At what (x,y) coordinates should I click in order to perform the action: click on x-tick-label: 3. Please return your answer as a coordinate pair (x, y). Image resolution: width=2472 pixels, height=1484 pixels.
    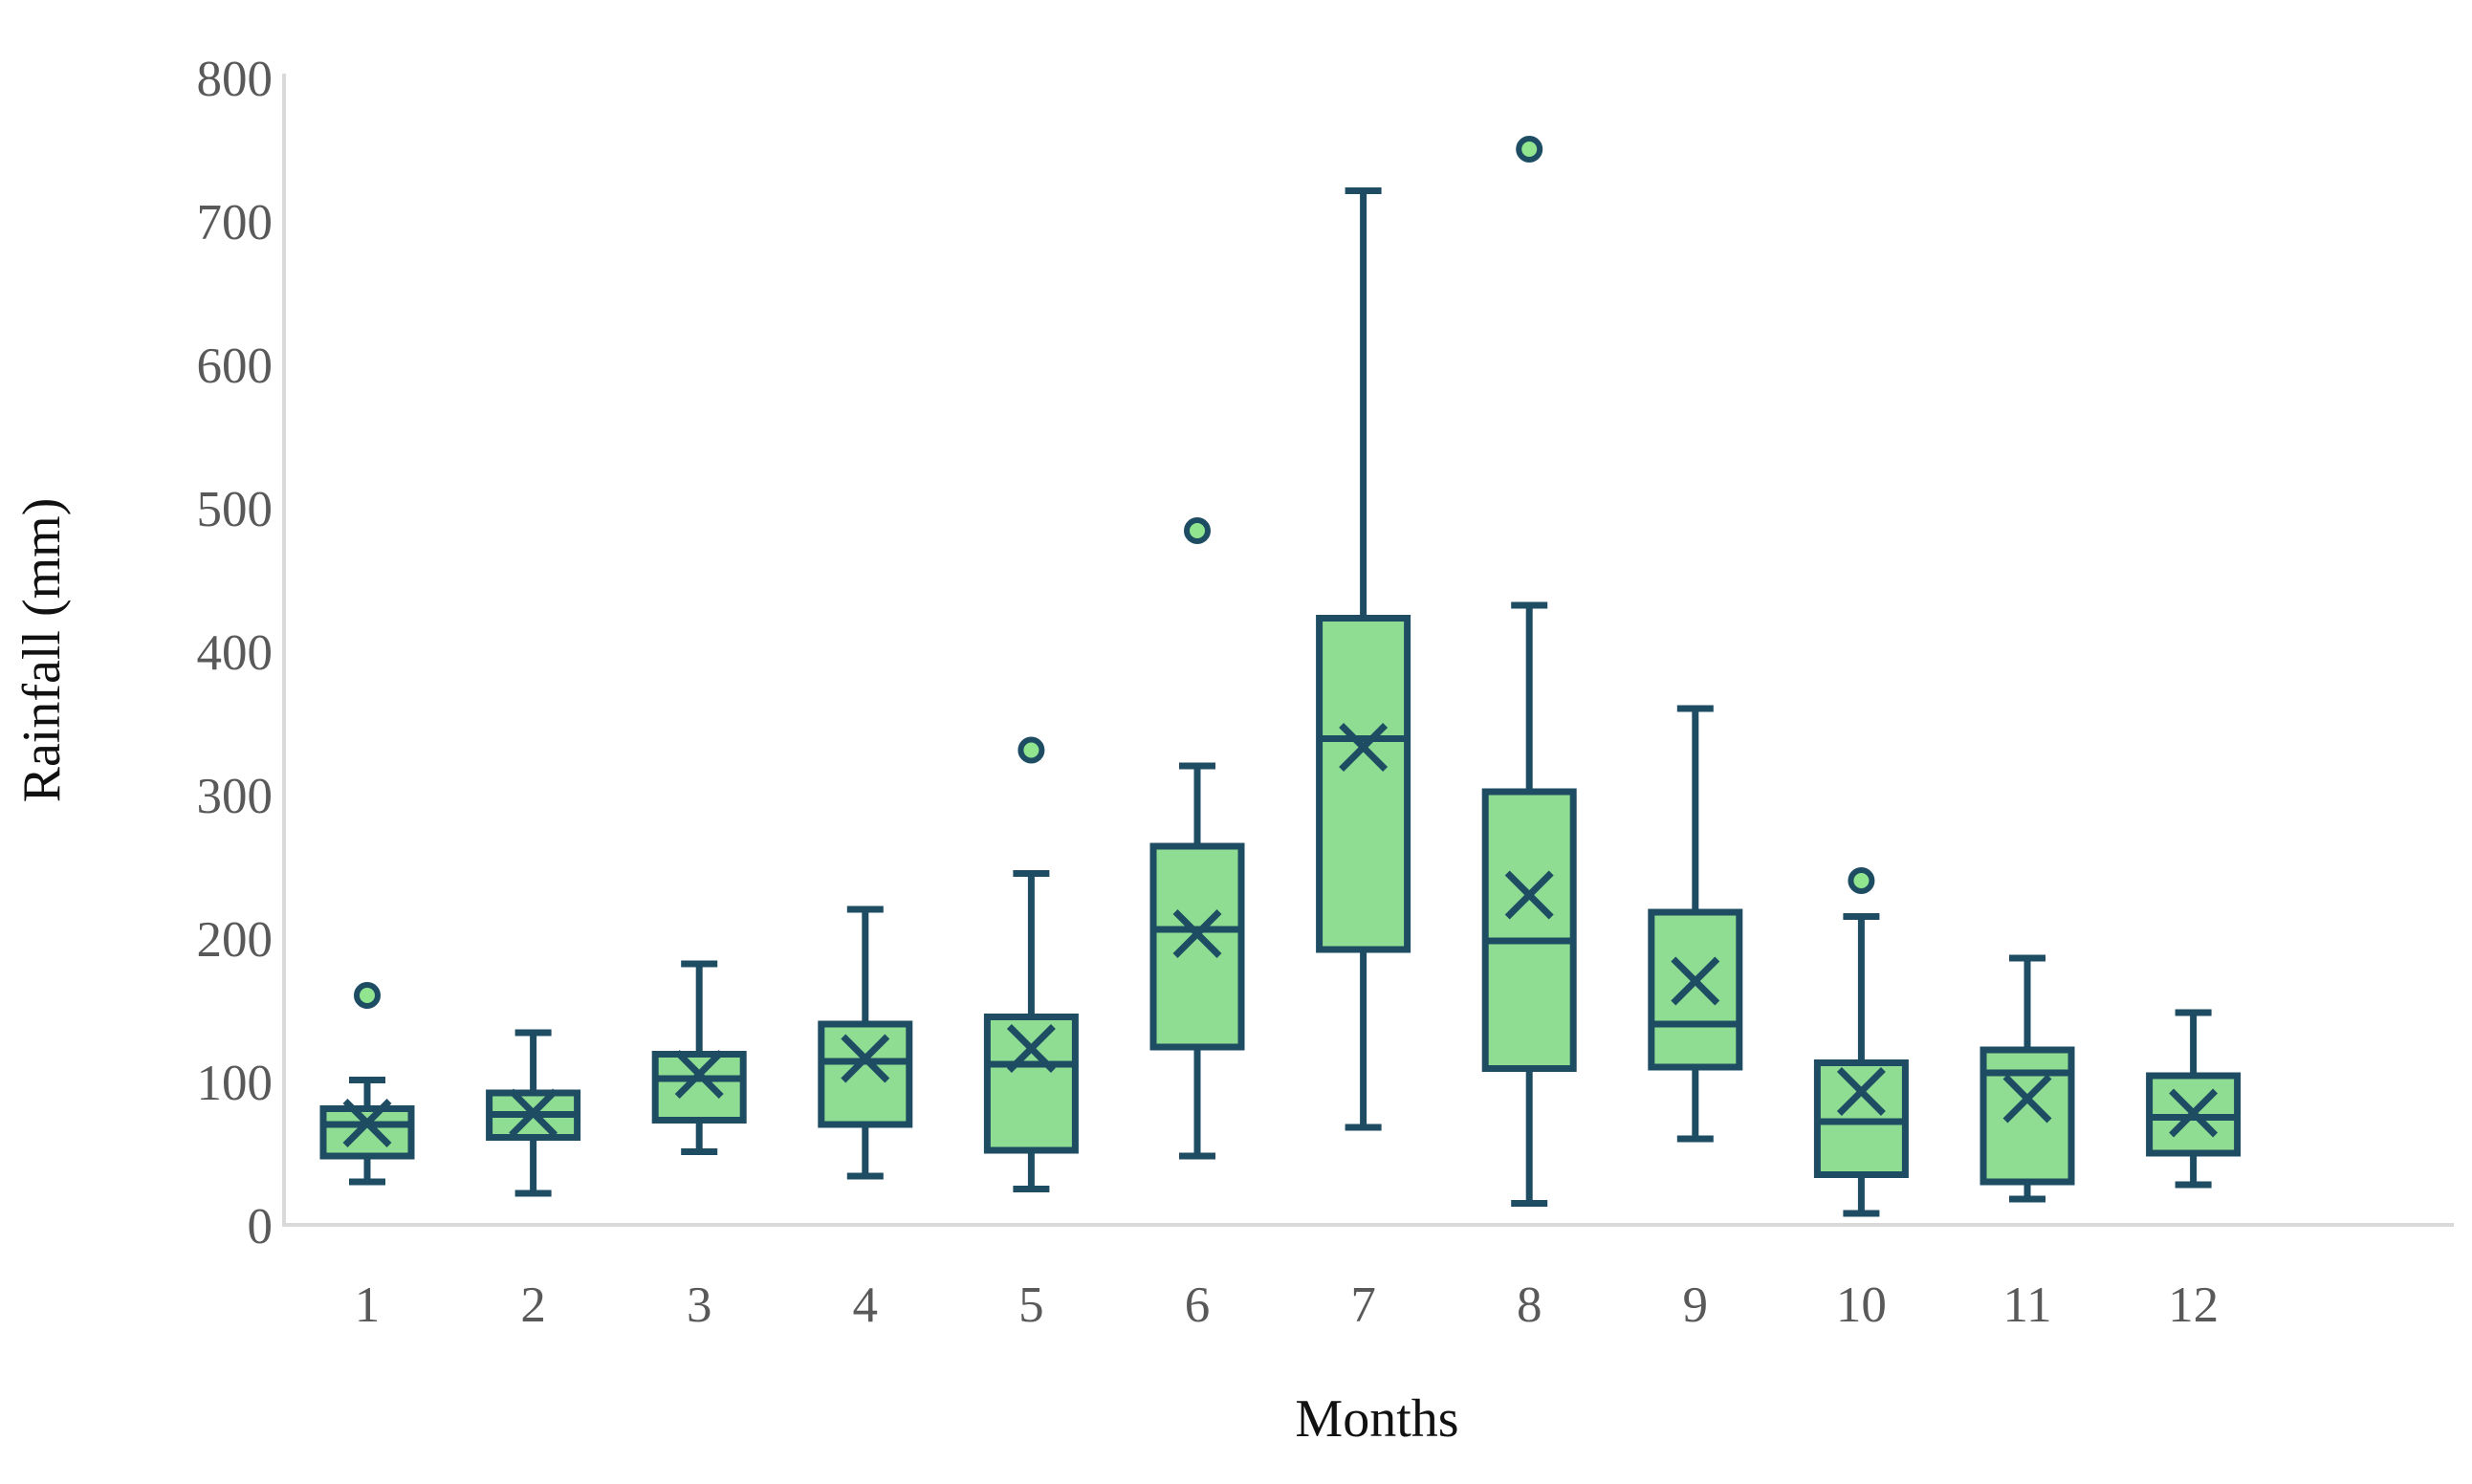
    Looking at the image, I should click on (699, 1305).